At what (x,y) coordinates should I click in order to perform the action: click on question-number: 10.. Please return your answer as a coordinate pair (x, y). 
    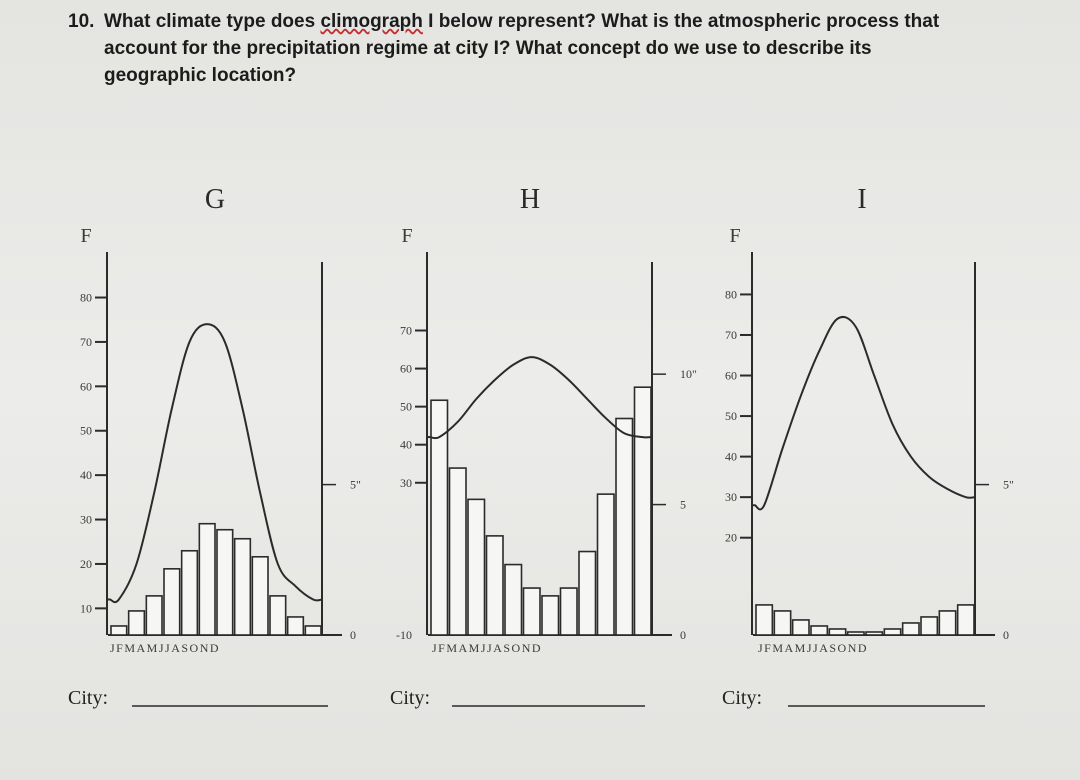
    Looking at the image, I should click on (81, 21).